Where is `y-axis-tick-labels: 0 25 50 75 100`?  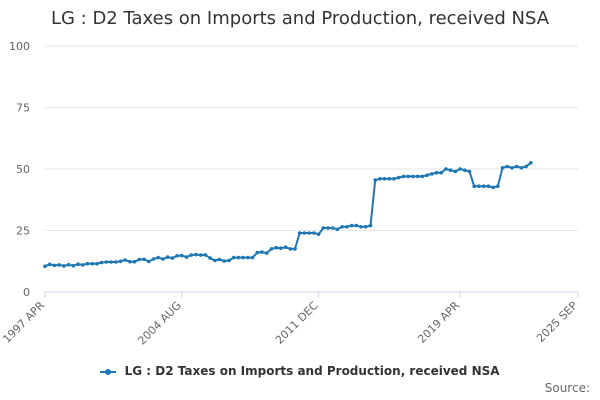
y-axis-tick-labels: 0 25 50 75 100 is located at coordinates (19, 169).